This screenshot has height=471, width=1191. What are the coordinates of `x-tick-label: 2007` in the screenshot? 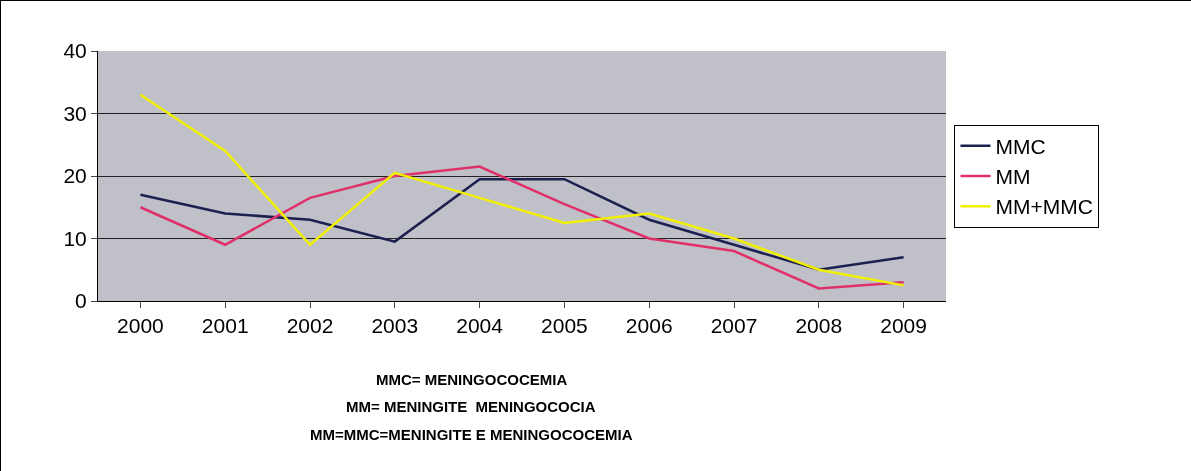 It's located at (734, 326).